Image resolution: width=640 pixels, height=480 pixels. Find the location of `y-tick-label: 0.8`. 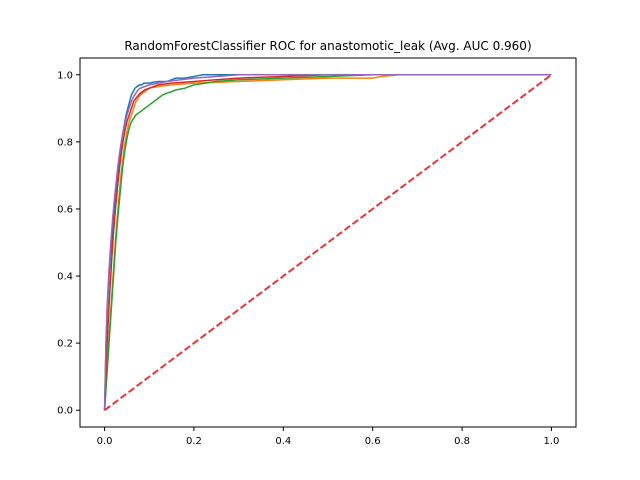

y-tick-label: 0.8 is located at coordinates (65, 142).